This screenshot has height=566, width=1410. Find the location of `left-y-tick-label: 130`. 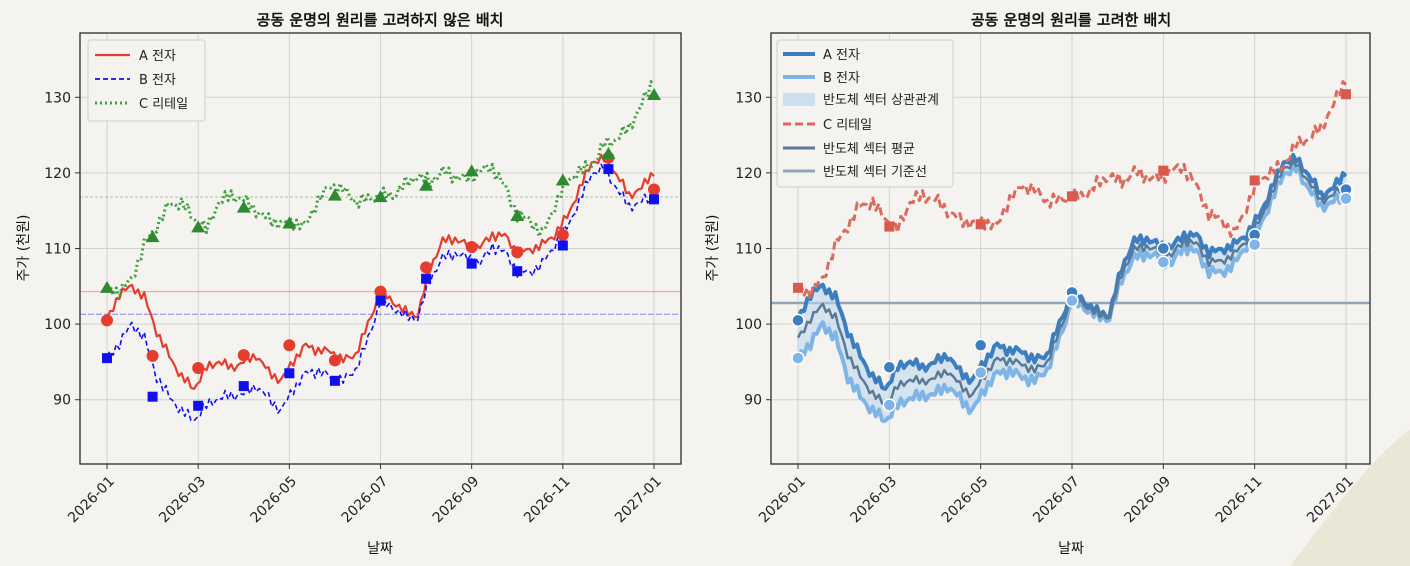

left-y-tick-label: 130 is located at coordinates (57, 98).